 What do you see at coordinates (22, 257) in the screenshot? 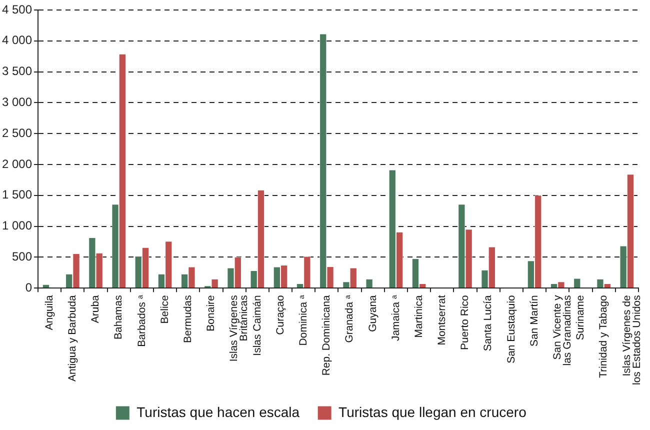
I see `y-tick-label: 500` at bounding box center [22, 257].